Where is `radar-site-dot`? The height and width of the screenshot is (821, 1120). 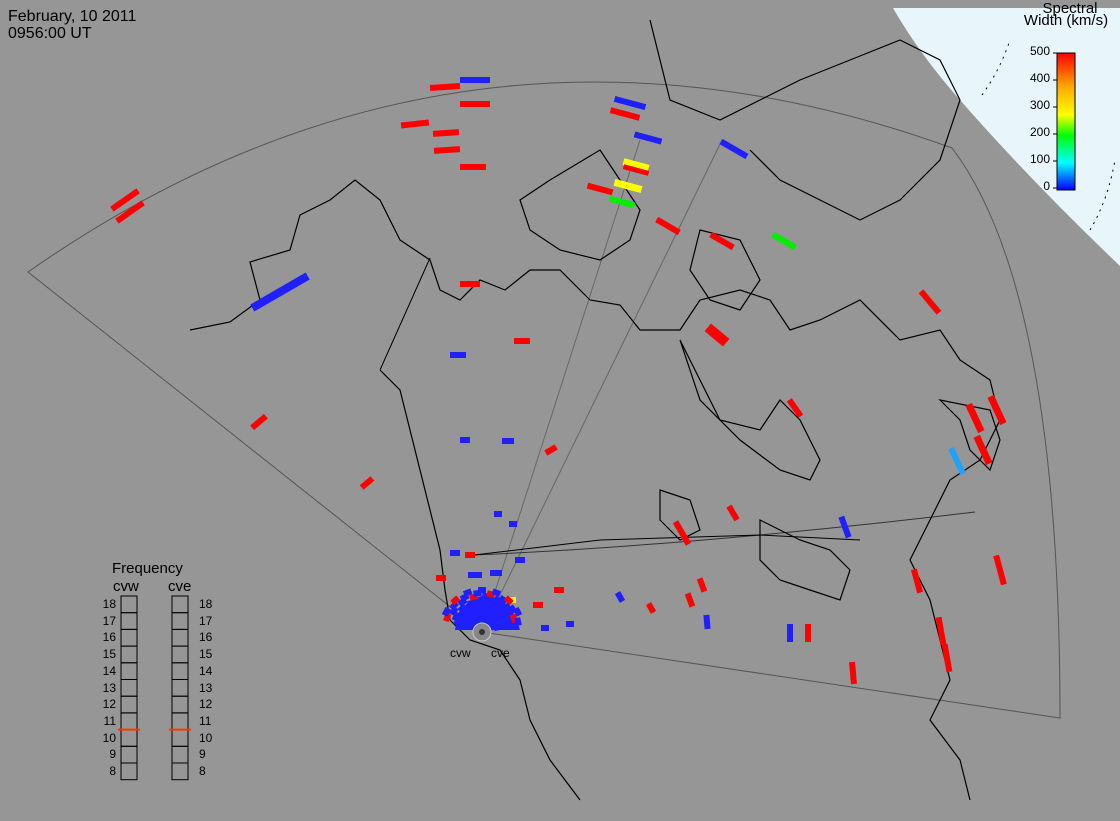 radar-site-dot is located at coordinates (482, 632).